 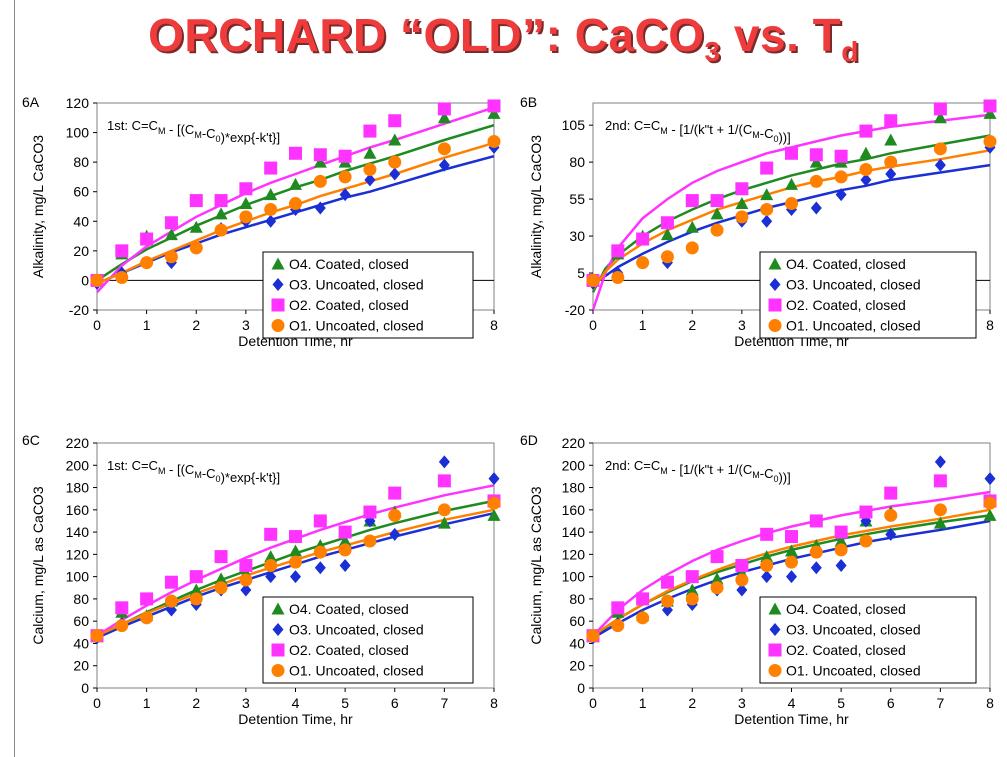 I want to click on panel-tag: 6B, so click(x=528, y=102).